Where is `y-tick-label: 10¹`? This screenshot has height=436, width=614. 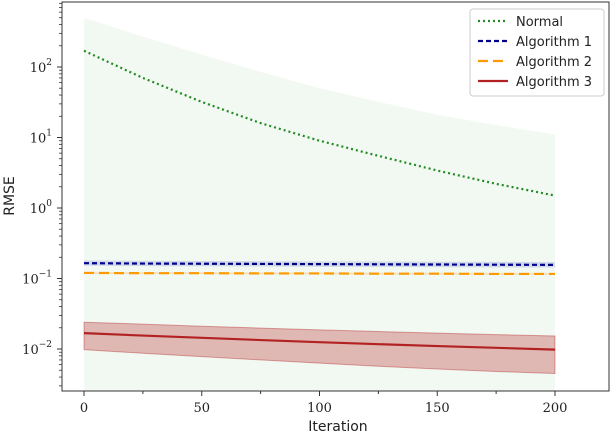
y-tick-label: 10¹ is located at coordinates (41, 138).